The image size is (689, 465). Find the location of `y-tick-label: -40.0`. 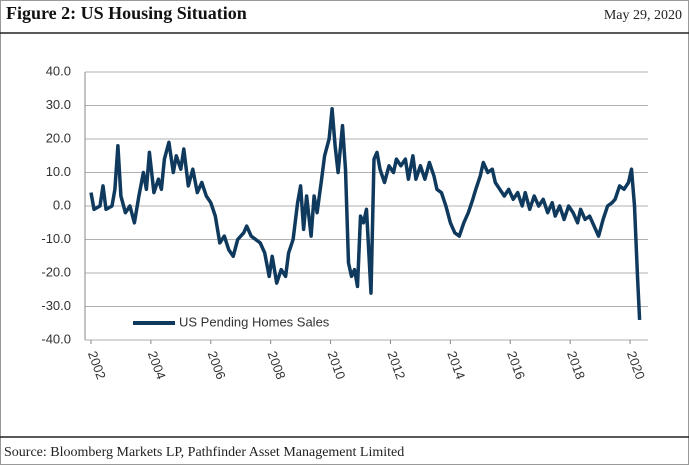

y-tick-label: -40.0 is located at coordinates (56, 338).